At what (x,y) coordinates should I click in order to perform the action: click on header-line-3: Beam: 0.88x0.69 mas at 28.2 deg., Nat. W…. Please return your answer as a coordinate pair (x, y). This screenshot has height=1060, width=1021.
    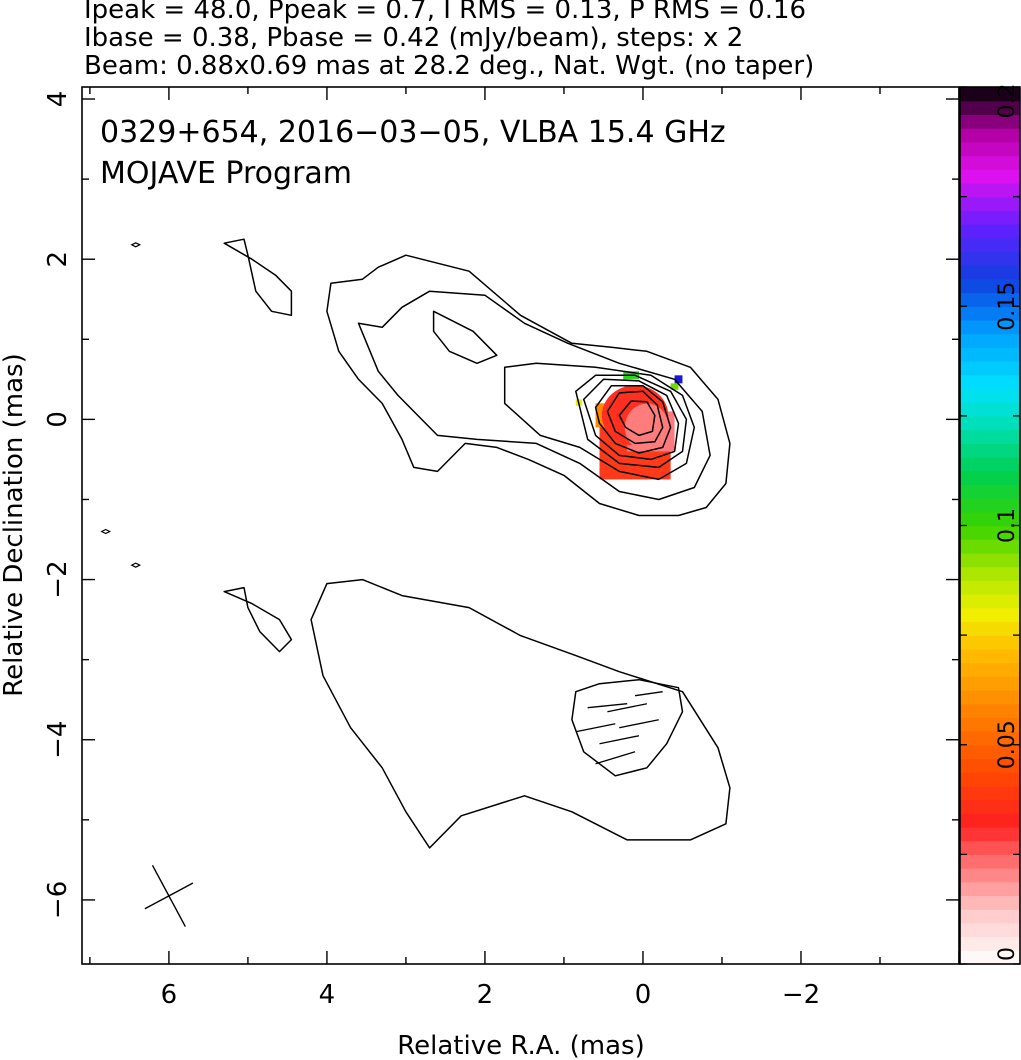
    Looking at the image, I should click on (449, 66).